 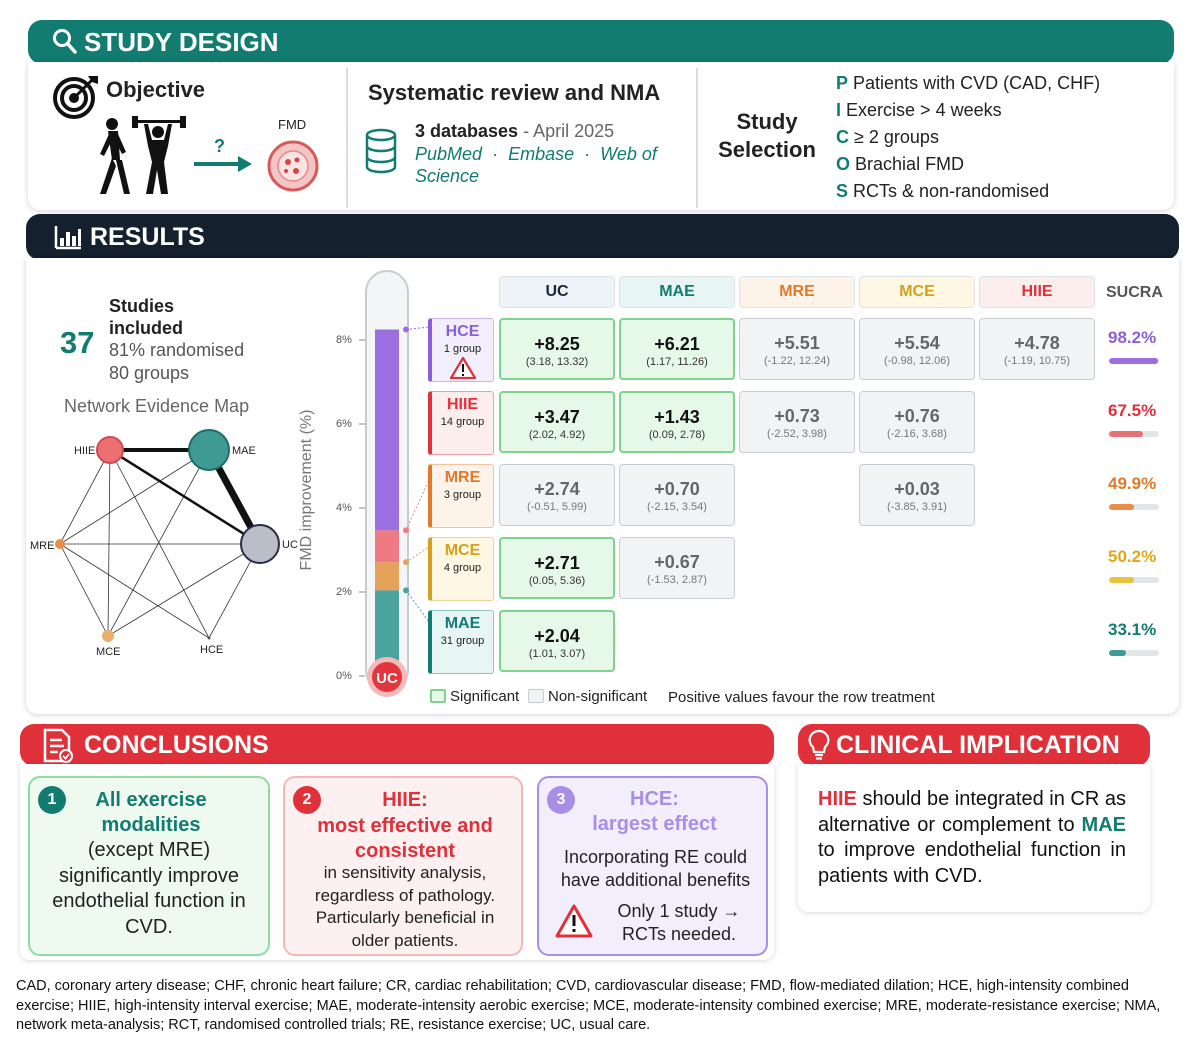 What do you see at coordinates (917, 495) in the screenshot?
I see `league-cell: +0.03 (-3.85, 3.91)` at bounding box center [917, 495].